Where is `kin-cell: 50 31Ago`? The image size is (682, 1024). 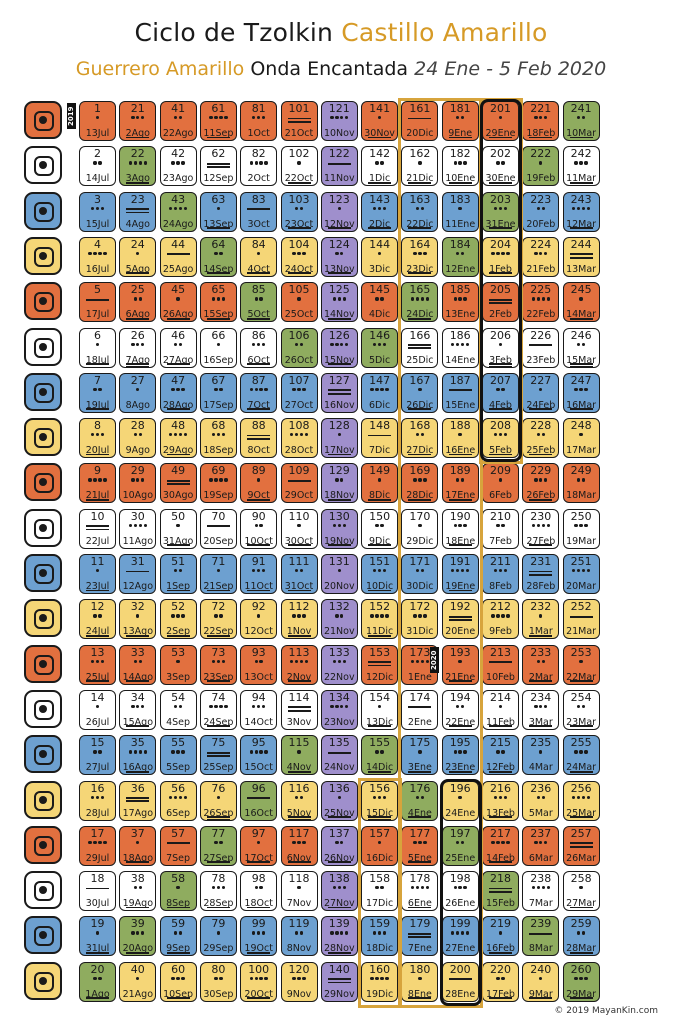 kin-cell: 50 31Ago is located at coordinates (178, 528).